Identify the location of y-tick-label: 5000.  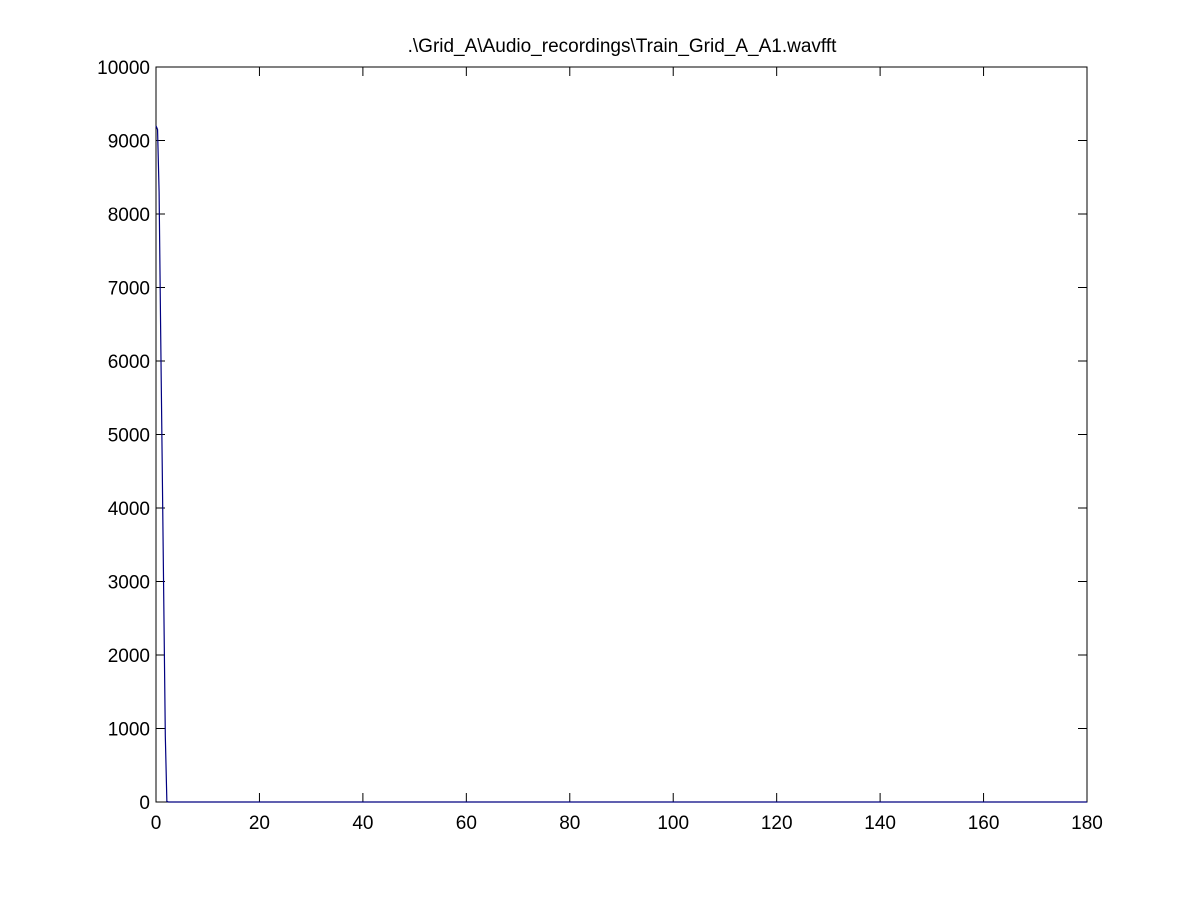
(129, 436).